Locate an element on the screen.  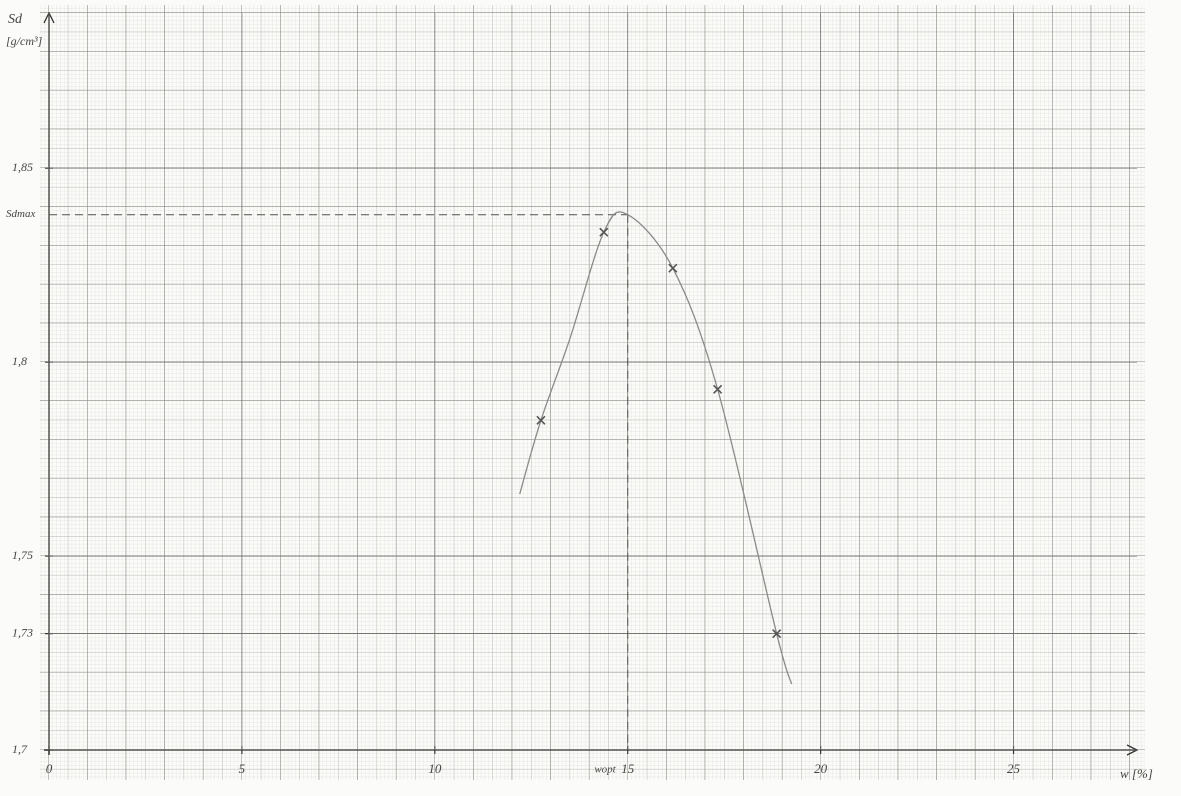
y-tick-label: 1,8 is located at coordinates (19, 361).